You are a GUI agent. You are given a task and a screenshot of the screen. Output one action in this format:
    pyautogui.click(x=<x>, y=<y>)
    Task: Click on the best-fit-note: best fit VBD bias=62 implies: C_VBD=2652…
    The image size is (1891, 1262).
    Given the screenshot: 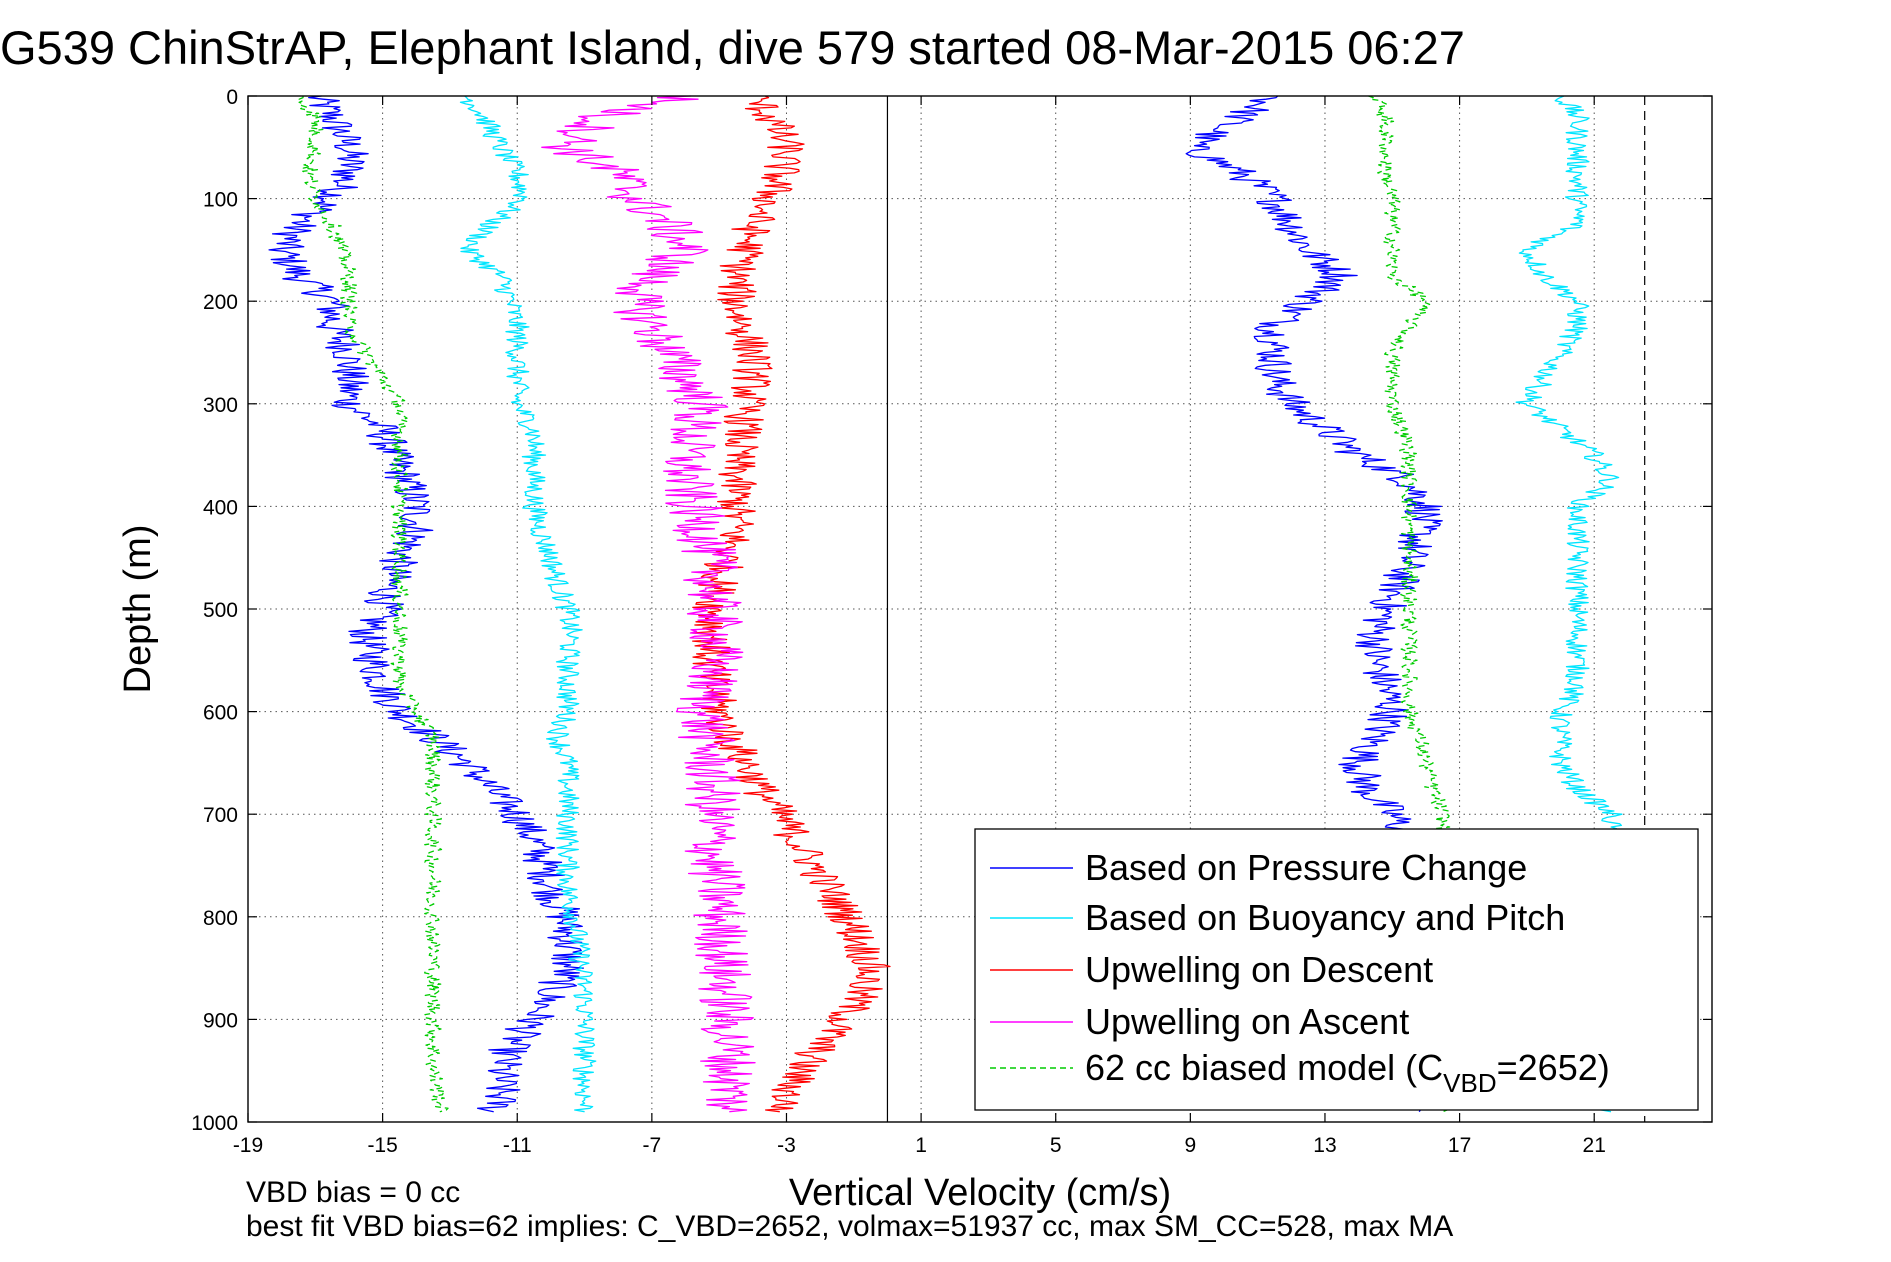 What is the action you would take?
    pyautogui.click(x=849, y=1226)
    